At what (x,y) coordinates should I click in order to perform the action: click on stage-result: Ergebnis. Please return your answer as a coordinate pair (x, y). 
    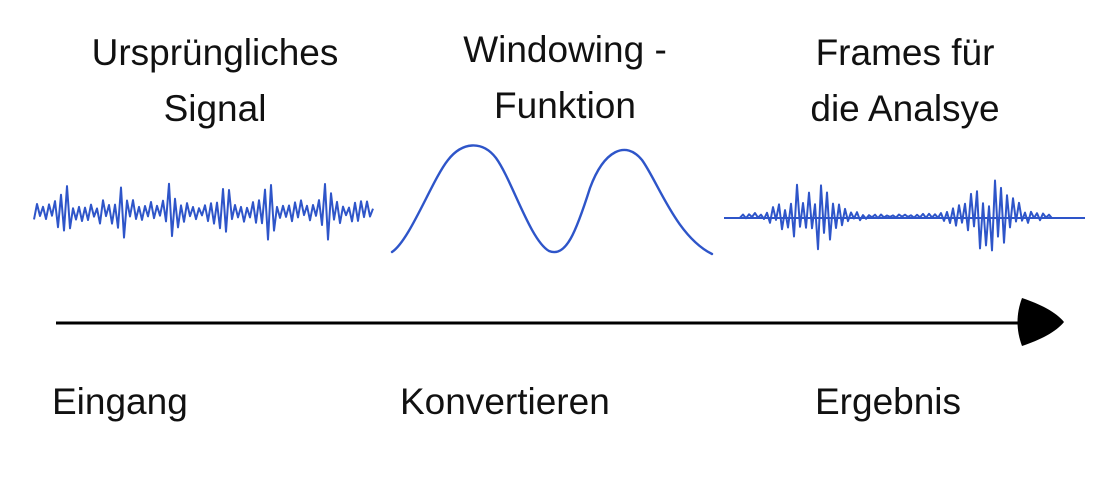
    Looking at the image, I should click on (888, 401).